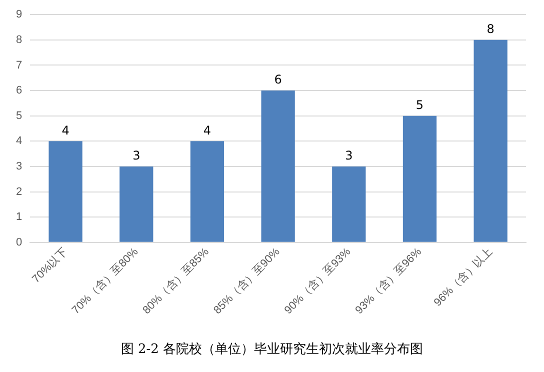 The height and width of the screenshot is (372, 544). What do you see at coordinates (19, 14) in the screenshot?
I see `y-tick-label: 9` at bounding box center [19, 14].